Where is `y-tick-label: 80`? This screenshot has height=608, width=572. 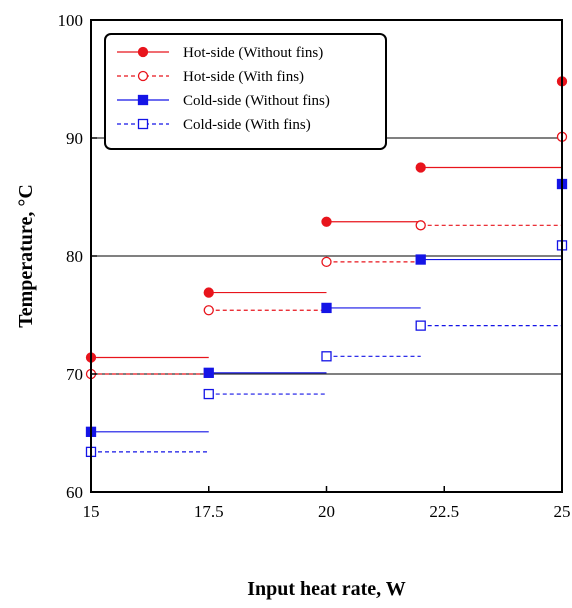
y-tick-label: 80 is located at coordinates (74, 256).